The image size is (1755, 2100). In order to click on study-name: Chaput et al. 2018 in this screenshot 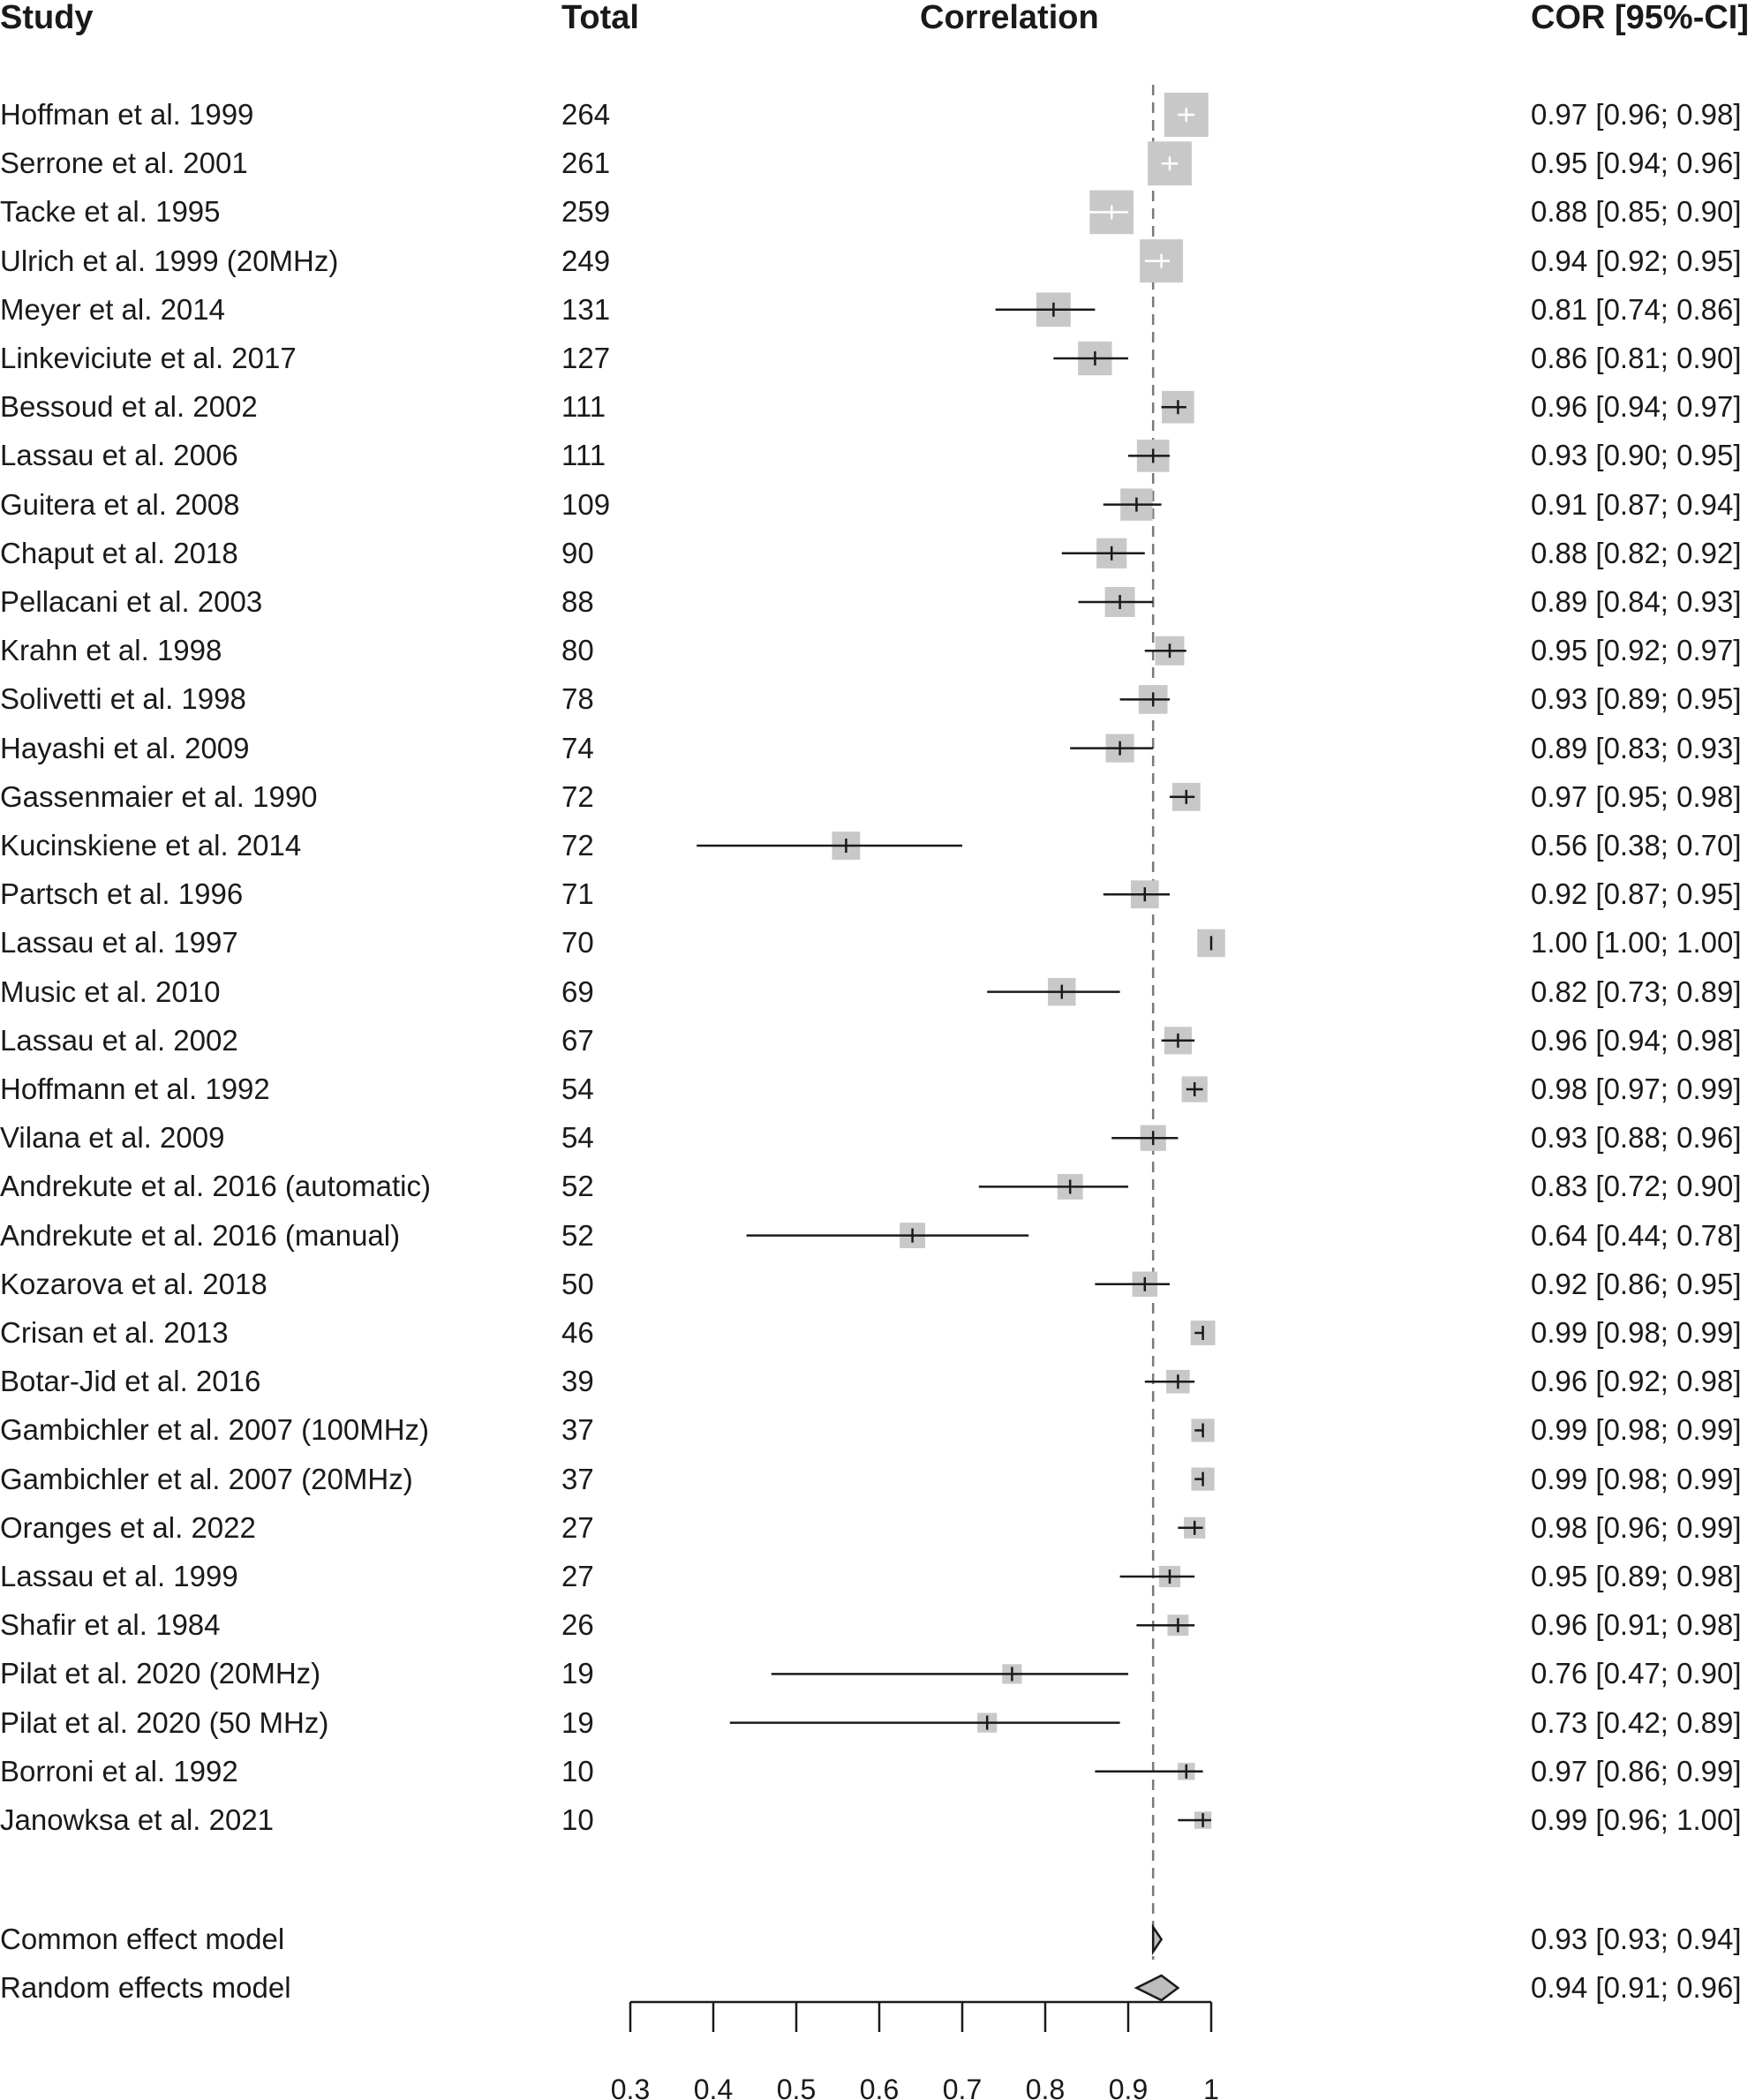, I will do `click(119, 552)`.